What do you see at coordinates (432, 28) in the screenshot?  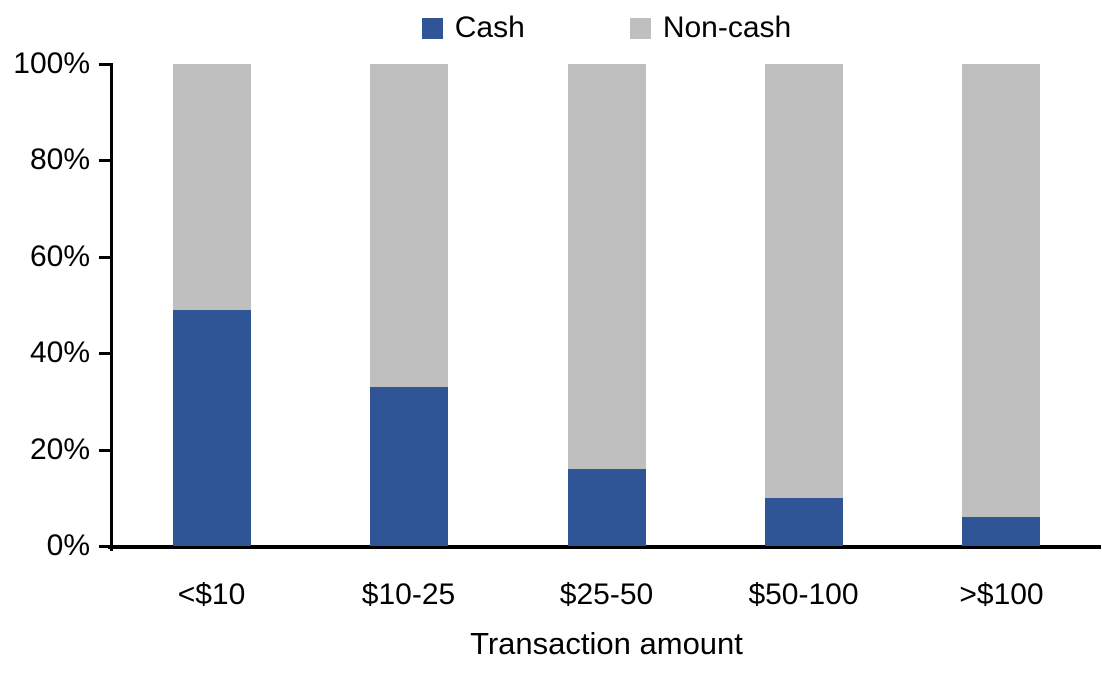 I see `cash-series-swatch-icon` at bounding box center [432, 28].